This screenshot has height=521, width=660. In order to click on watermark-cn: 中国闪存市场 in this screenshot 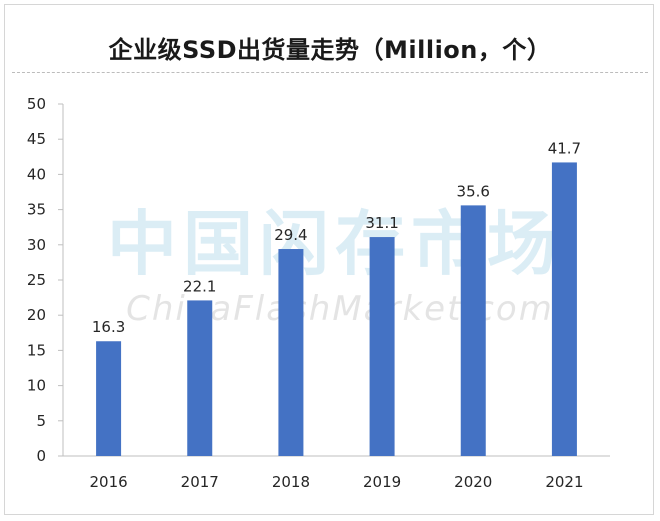, I will do `click(335, 244)`.